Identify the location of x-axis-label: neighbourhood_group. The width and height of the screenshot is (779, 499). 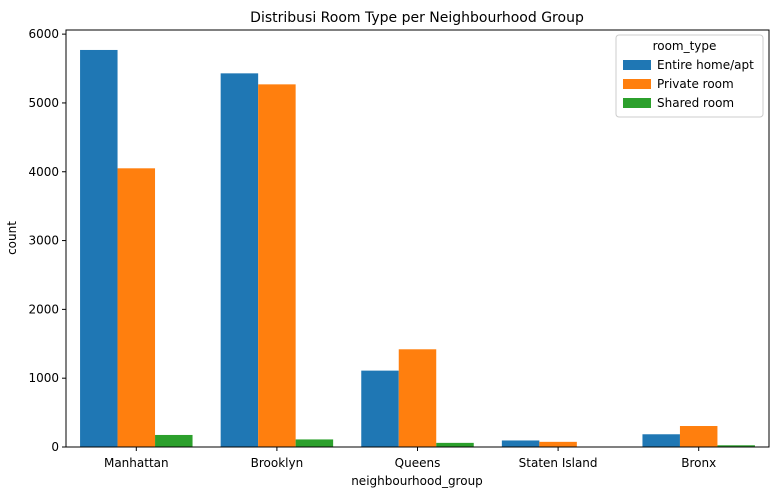
(417, 481).